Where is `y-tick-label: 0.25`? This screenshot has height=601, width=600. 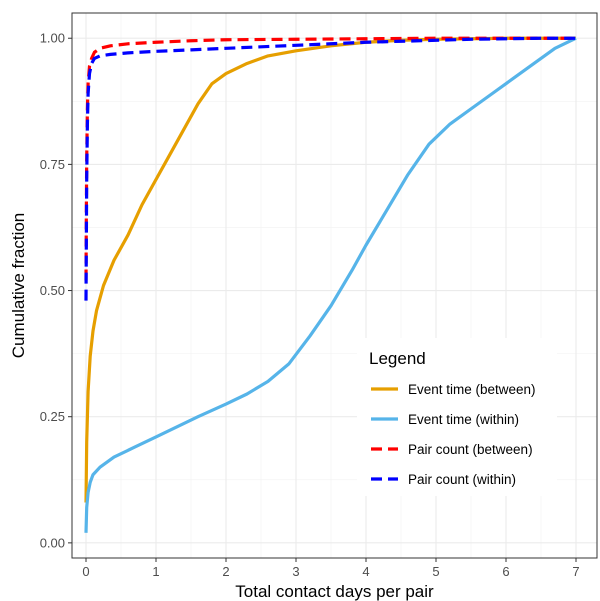
y-tick-label: 0.25 is located at coordinates (52, 416).